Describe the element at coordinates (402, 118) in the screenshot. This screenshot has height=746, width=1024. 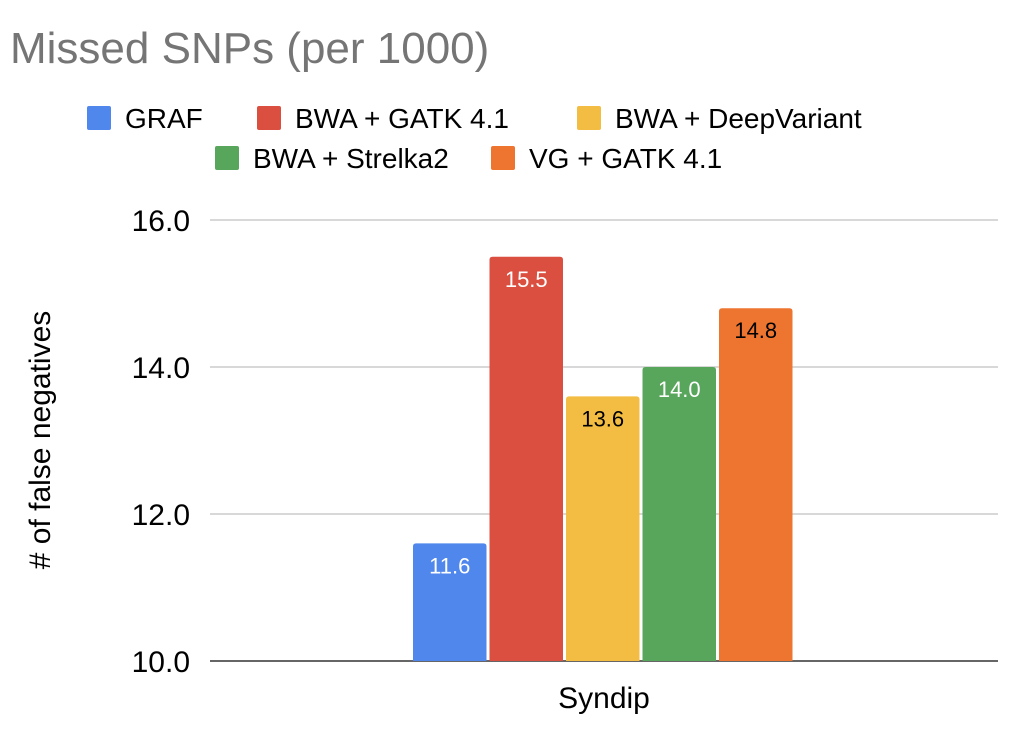
I see `legend-label: BWA + GATK 4.1` at that location.